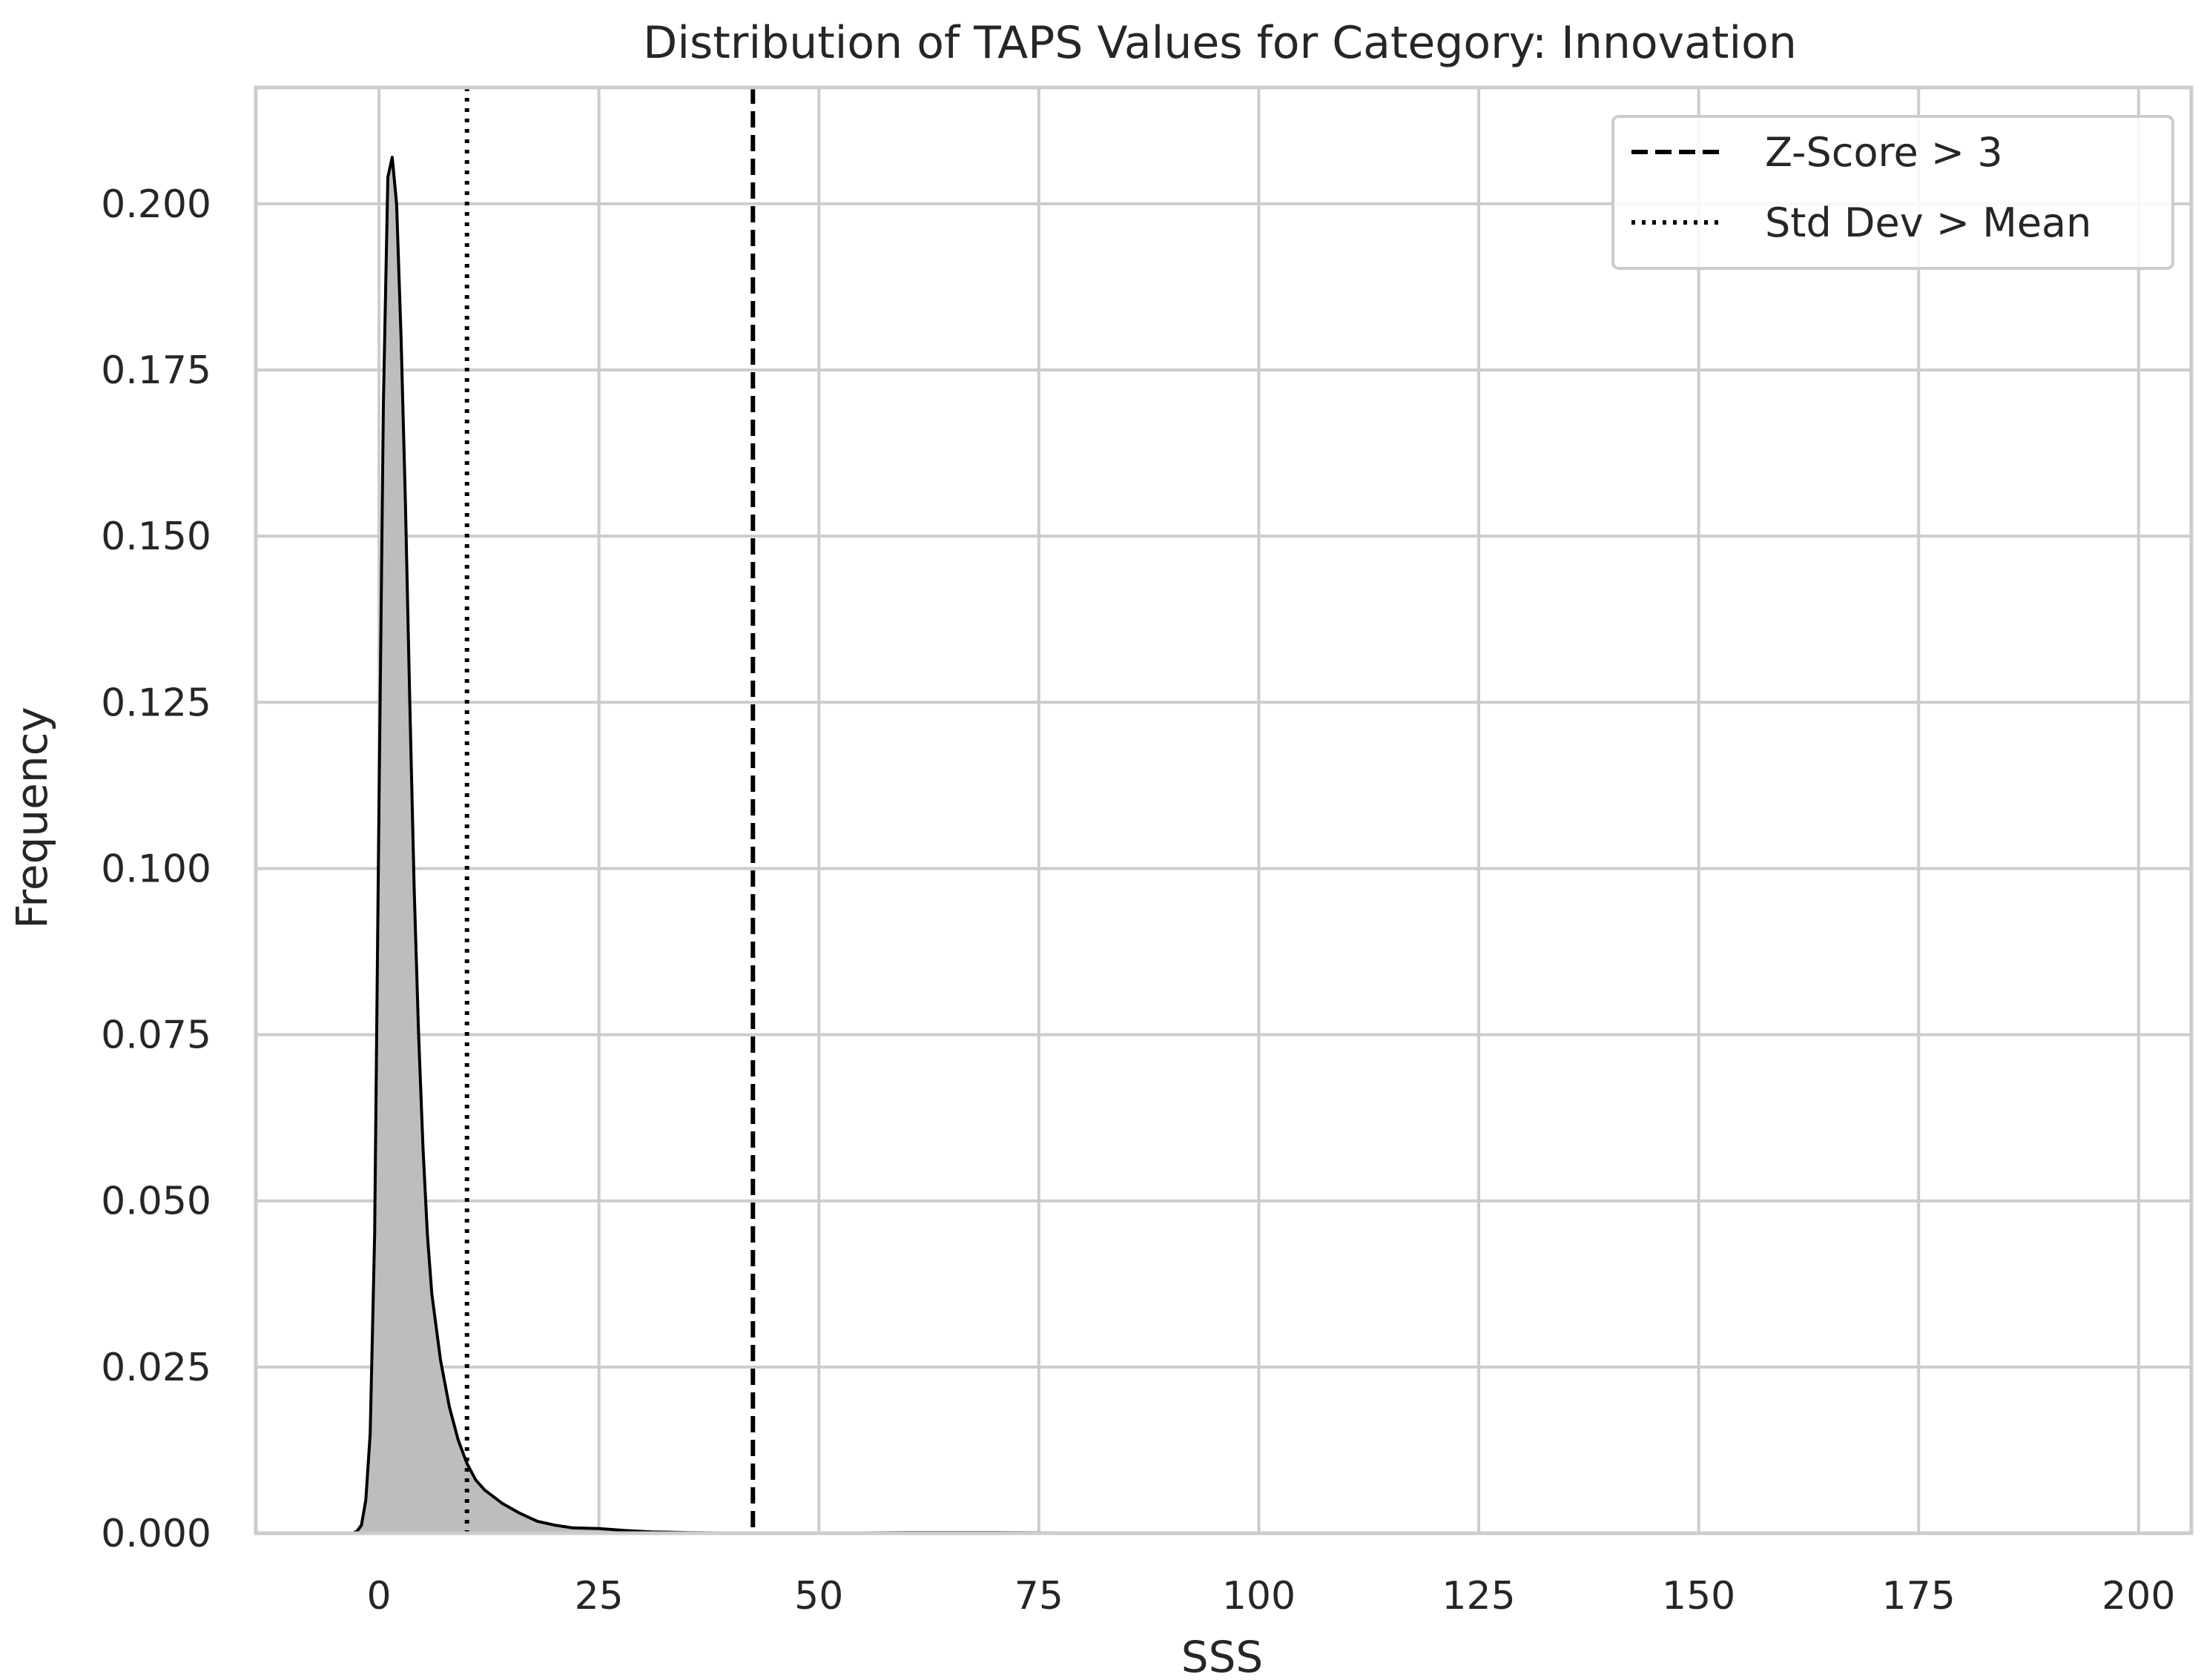  I want to click on x-tick-label-50: 50, so click(818, 1596).